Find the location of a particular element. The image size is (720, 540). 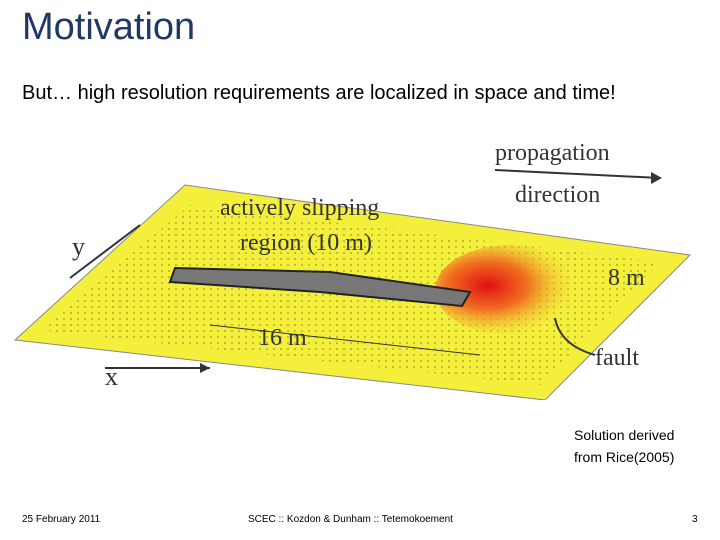

length-label: 16 m is located at coordinates (282, 338).